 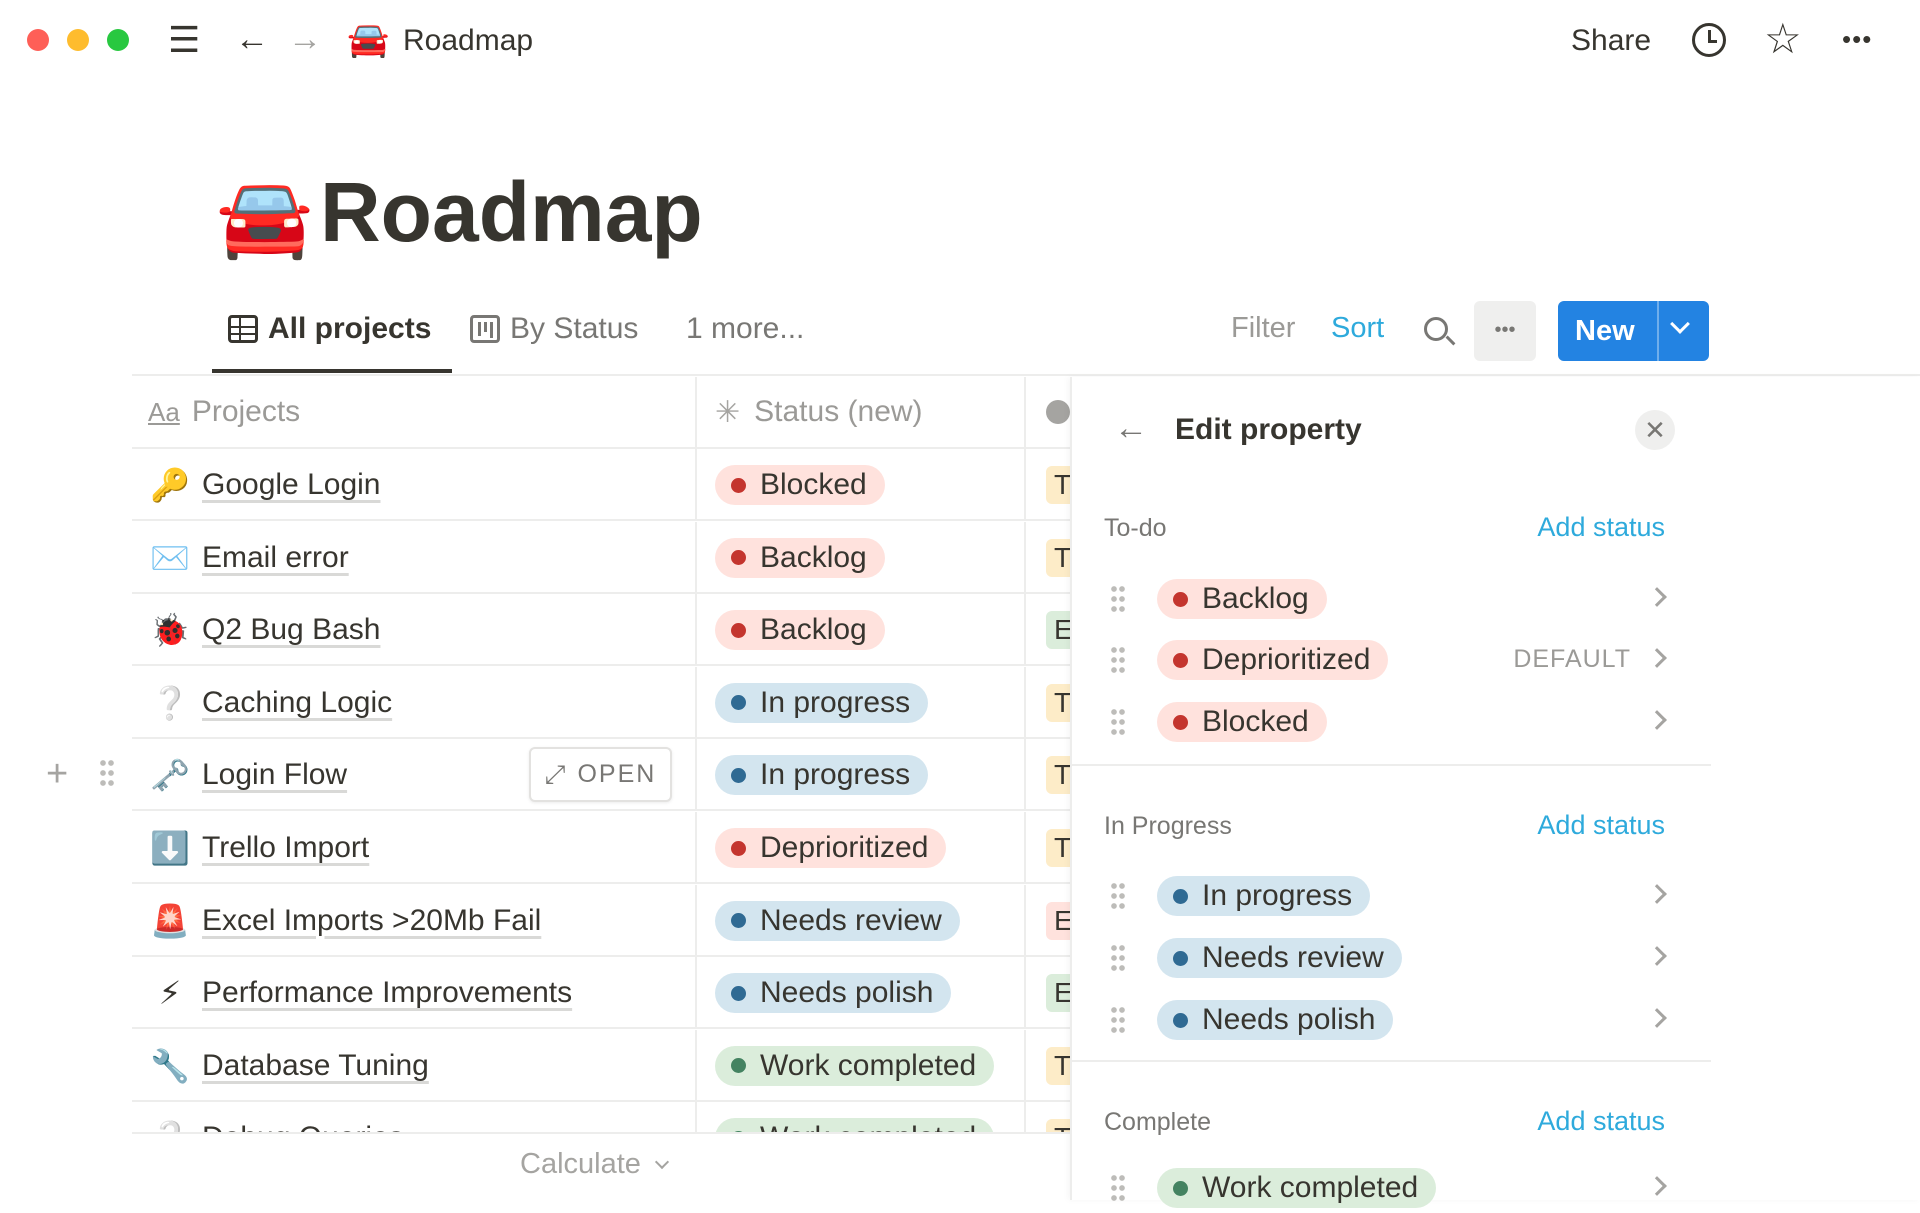 I want to click on status-cell: Needs review, so click(x=861, y=920).